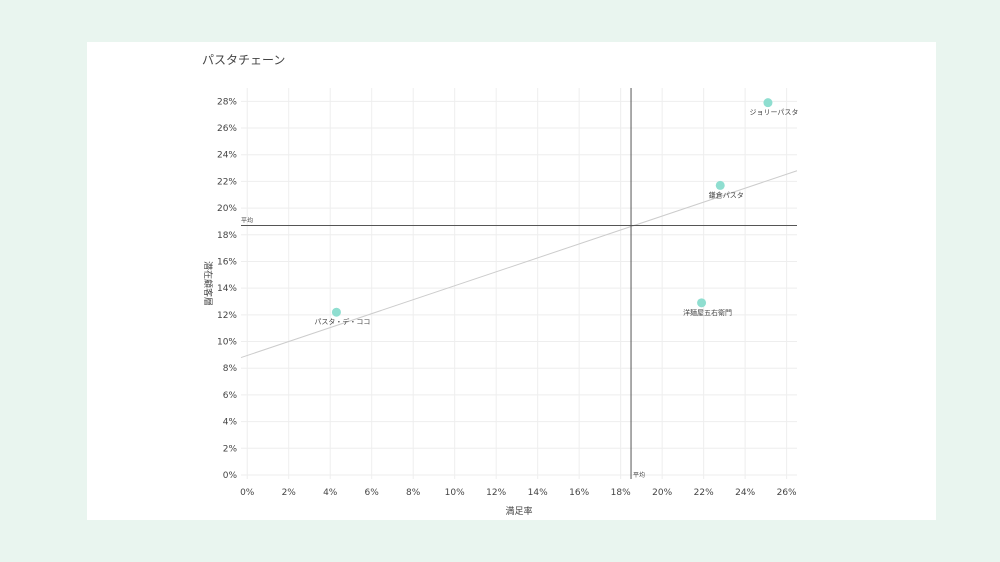  I want to click on x-tick-label: 6%, so click(372, 493).